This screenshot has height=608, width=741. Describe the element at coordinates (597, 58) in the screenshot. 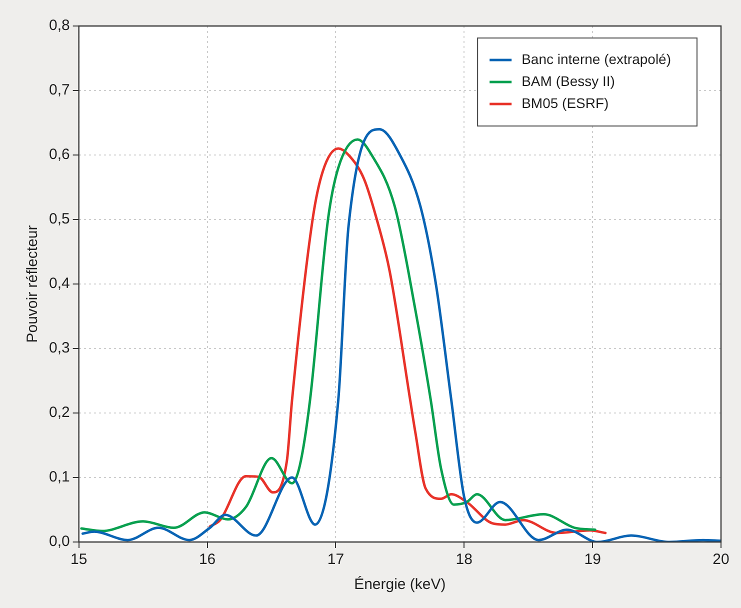

I see `legend-label: Banc interne (extrapolé)` at that location.